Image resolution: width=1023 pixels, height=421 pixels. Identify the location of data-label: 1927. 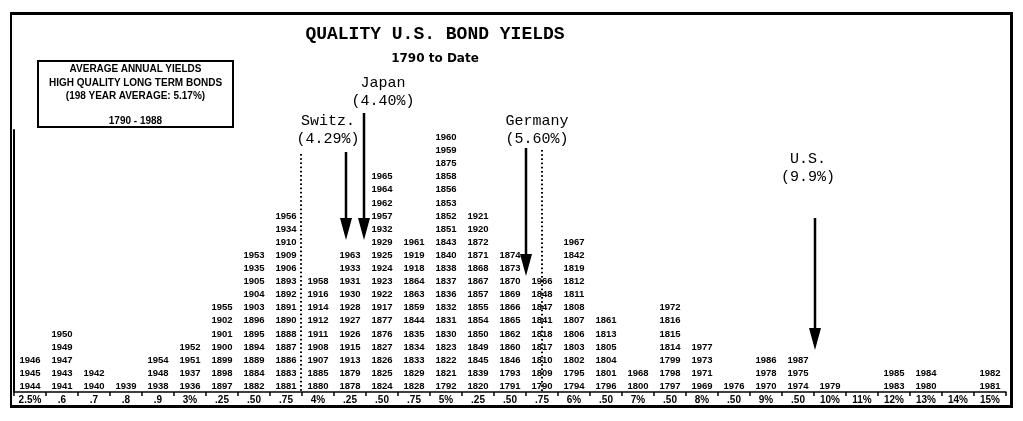
(350, 320).